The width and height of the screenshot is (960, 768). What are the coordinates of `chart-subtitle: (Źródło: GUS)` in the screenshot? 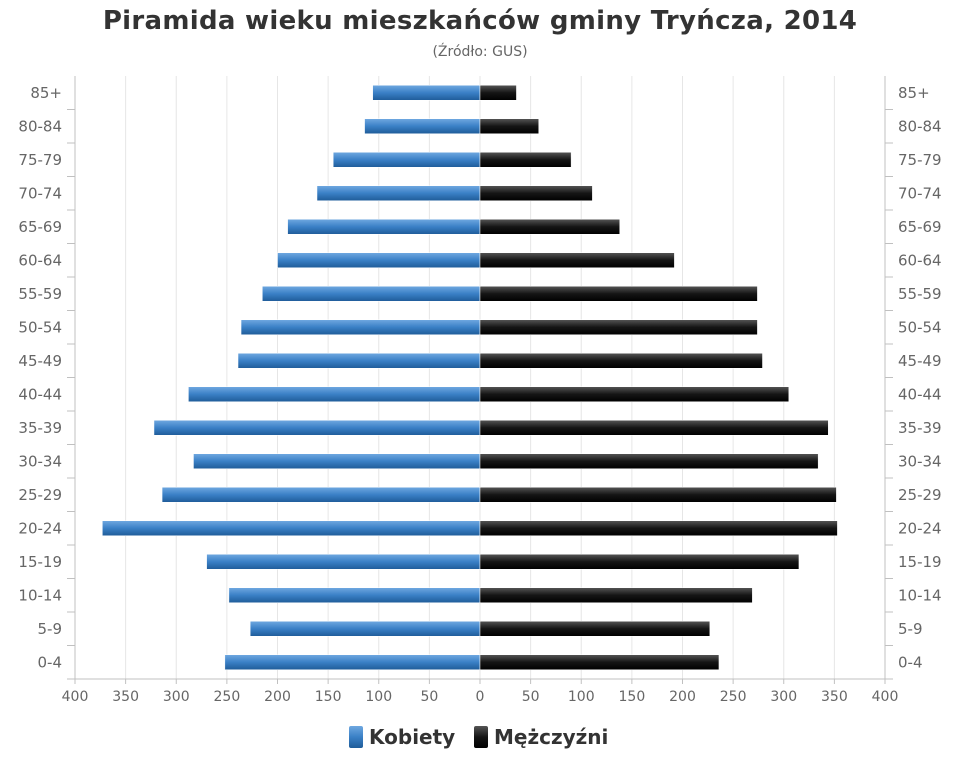 It's located at (480, 52).